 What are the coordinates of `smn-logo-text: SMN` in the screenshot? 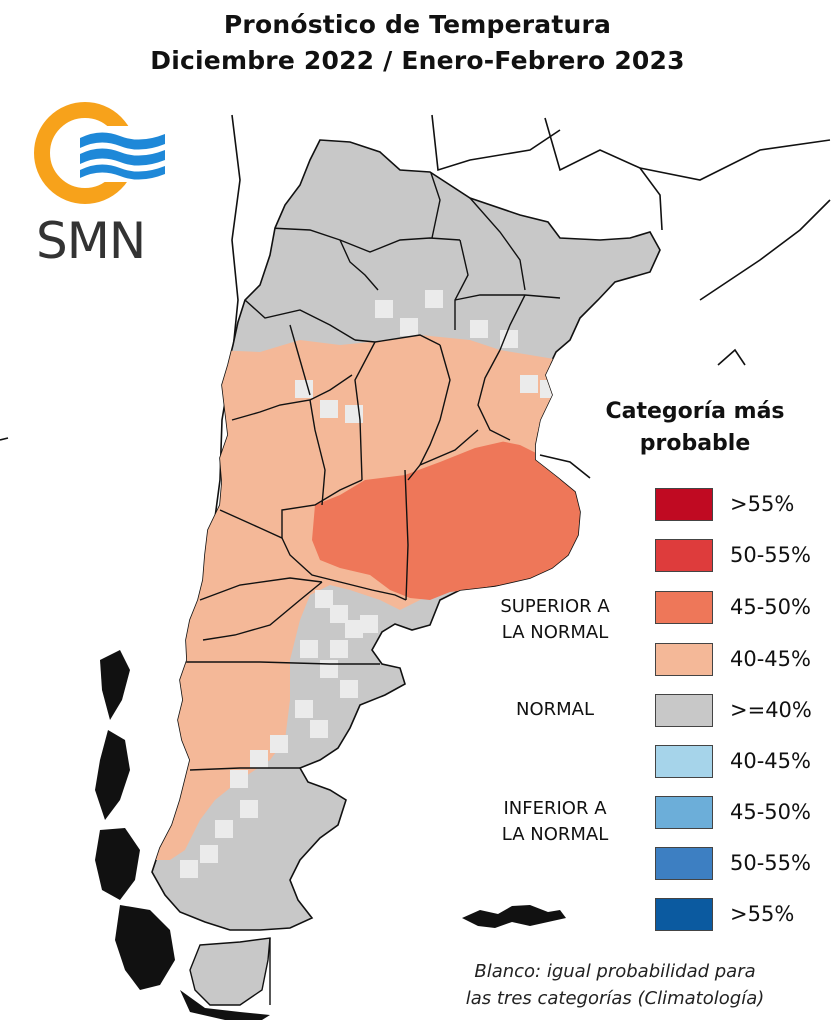 It's located at (91, 241).